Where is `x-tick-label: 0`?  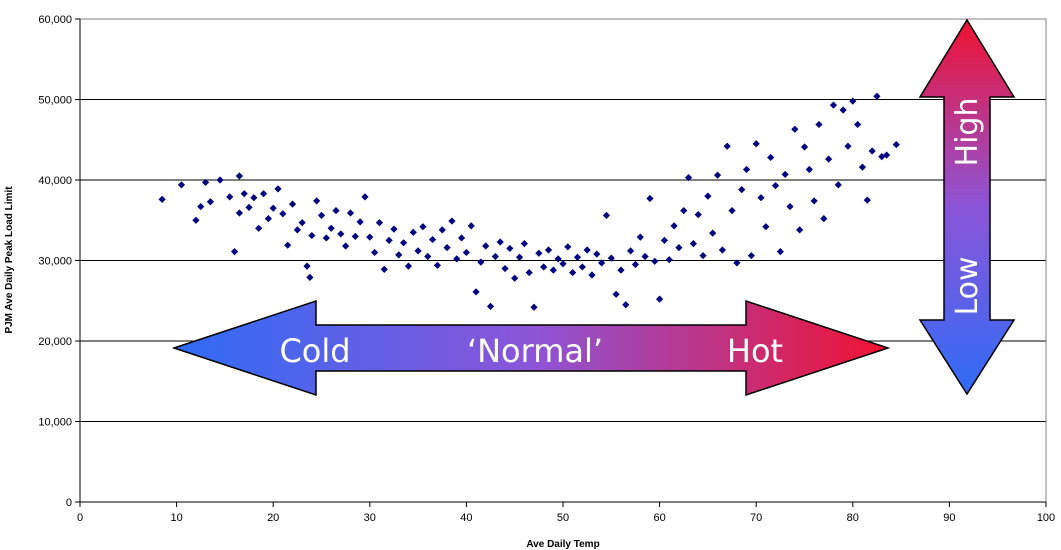
x-tick-label: 0 is located at coordinates (80, 518).